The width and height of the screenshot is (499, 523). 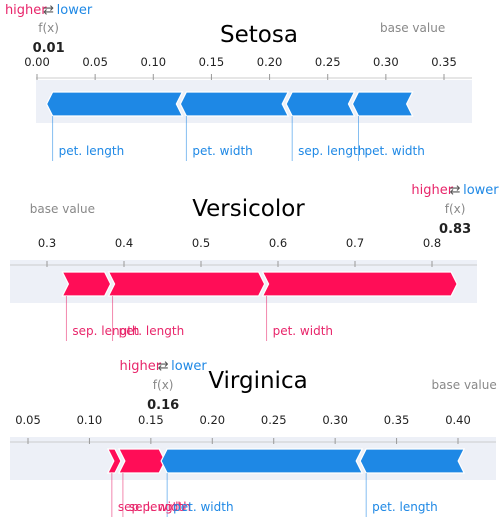 I want to click on tick-label: 0.5, so click(x=201, y=243).